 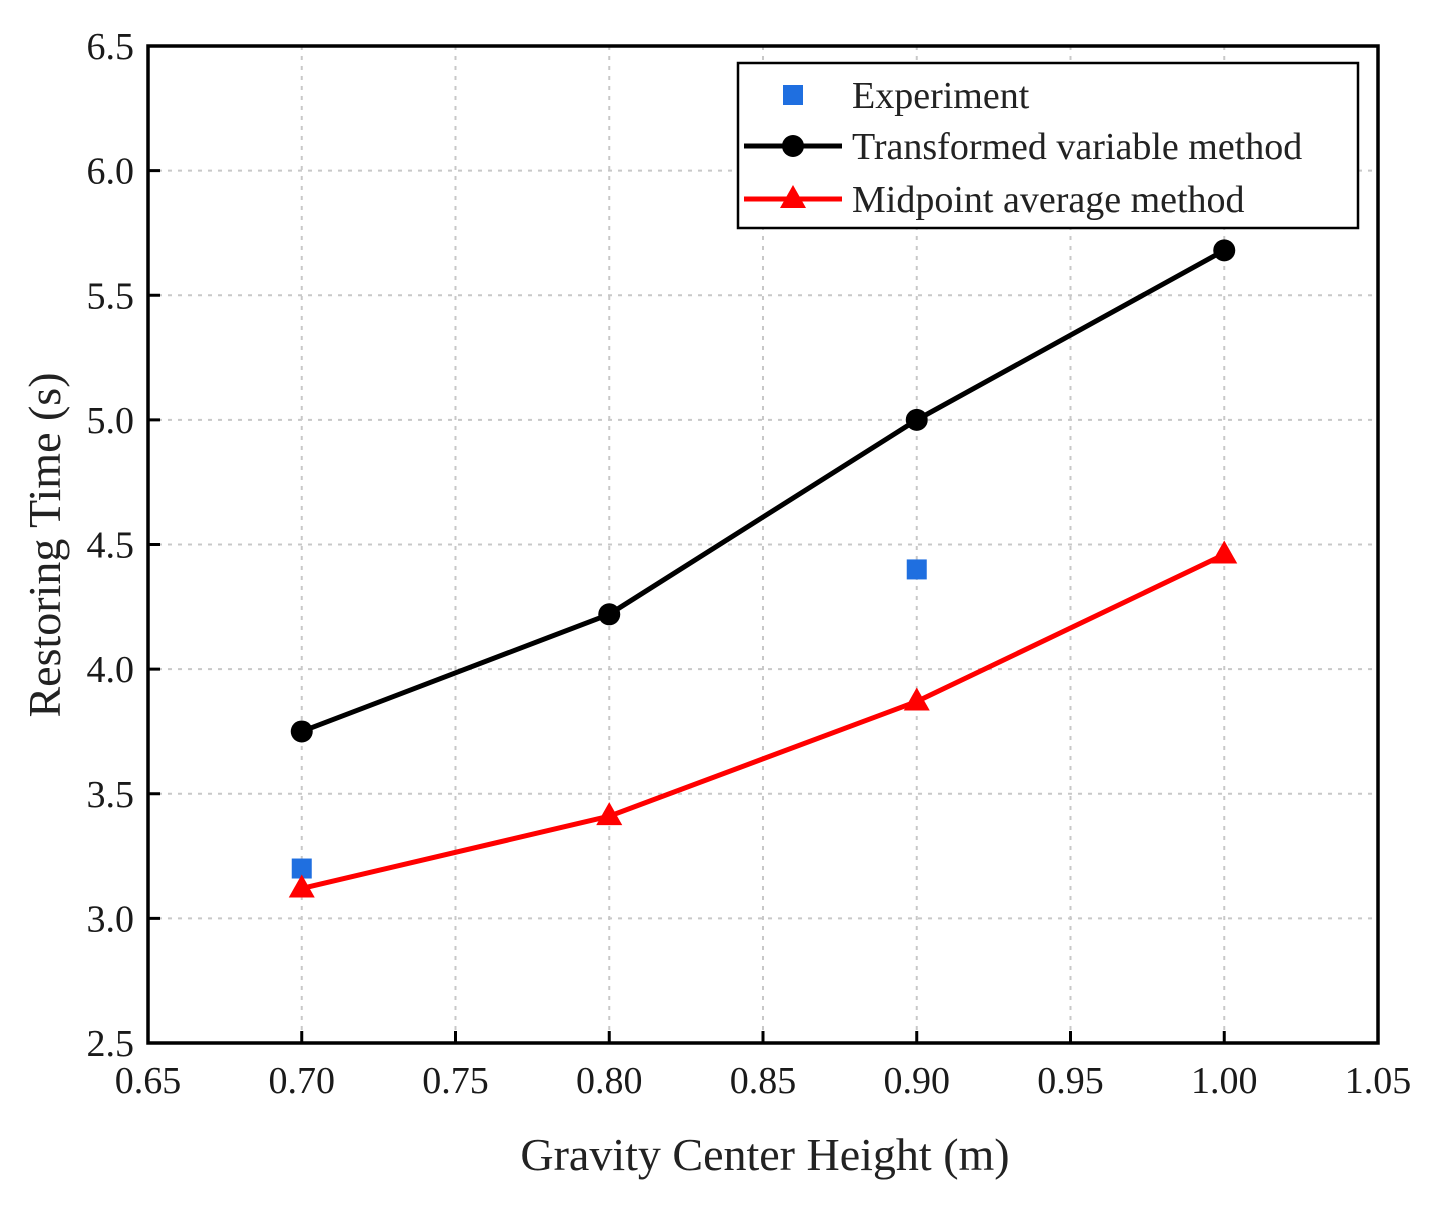 I want to click on x-tick-label: 0.95, so click(x=1070, y=1081).